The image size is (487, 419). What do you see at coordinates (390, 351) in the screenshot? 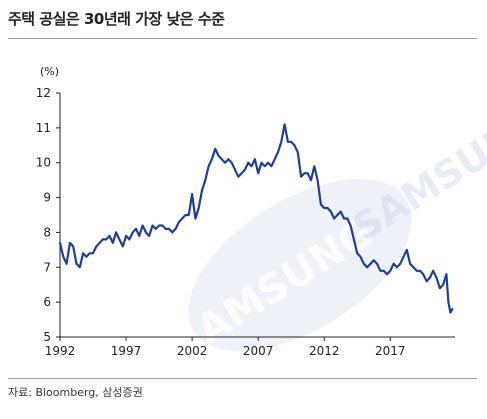
I see `x-tick-label: 2017` at bounding box center [390, 351].